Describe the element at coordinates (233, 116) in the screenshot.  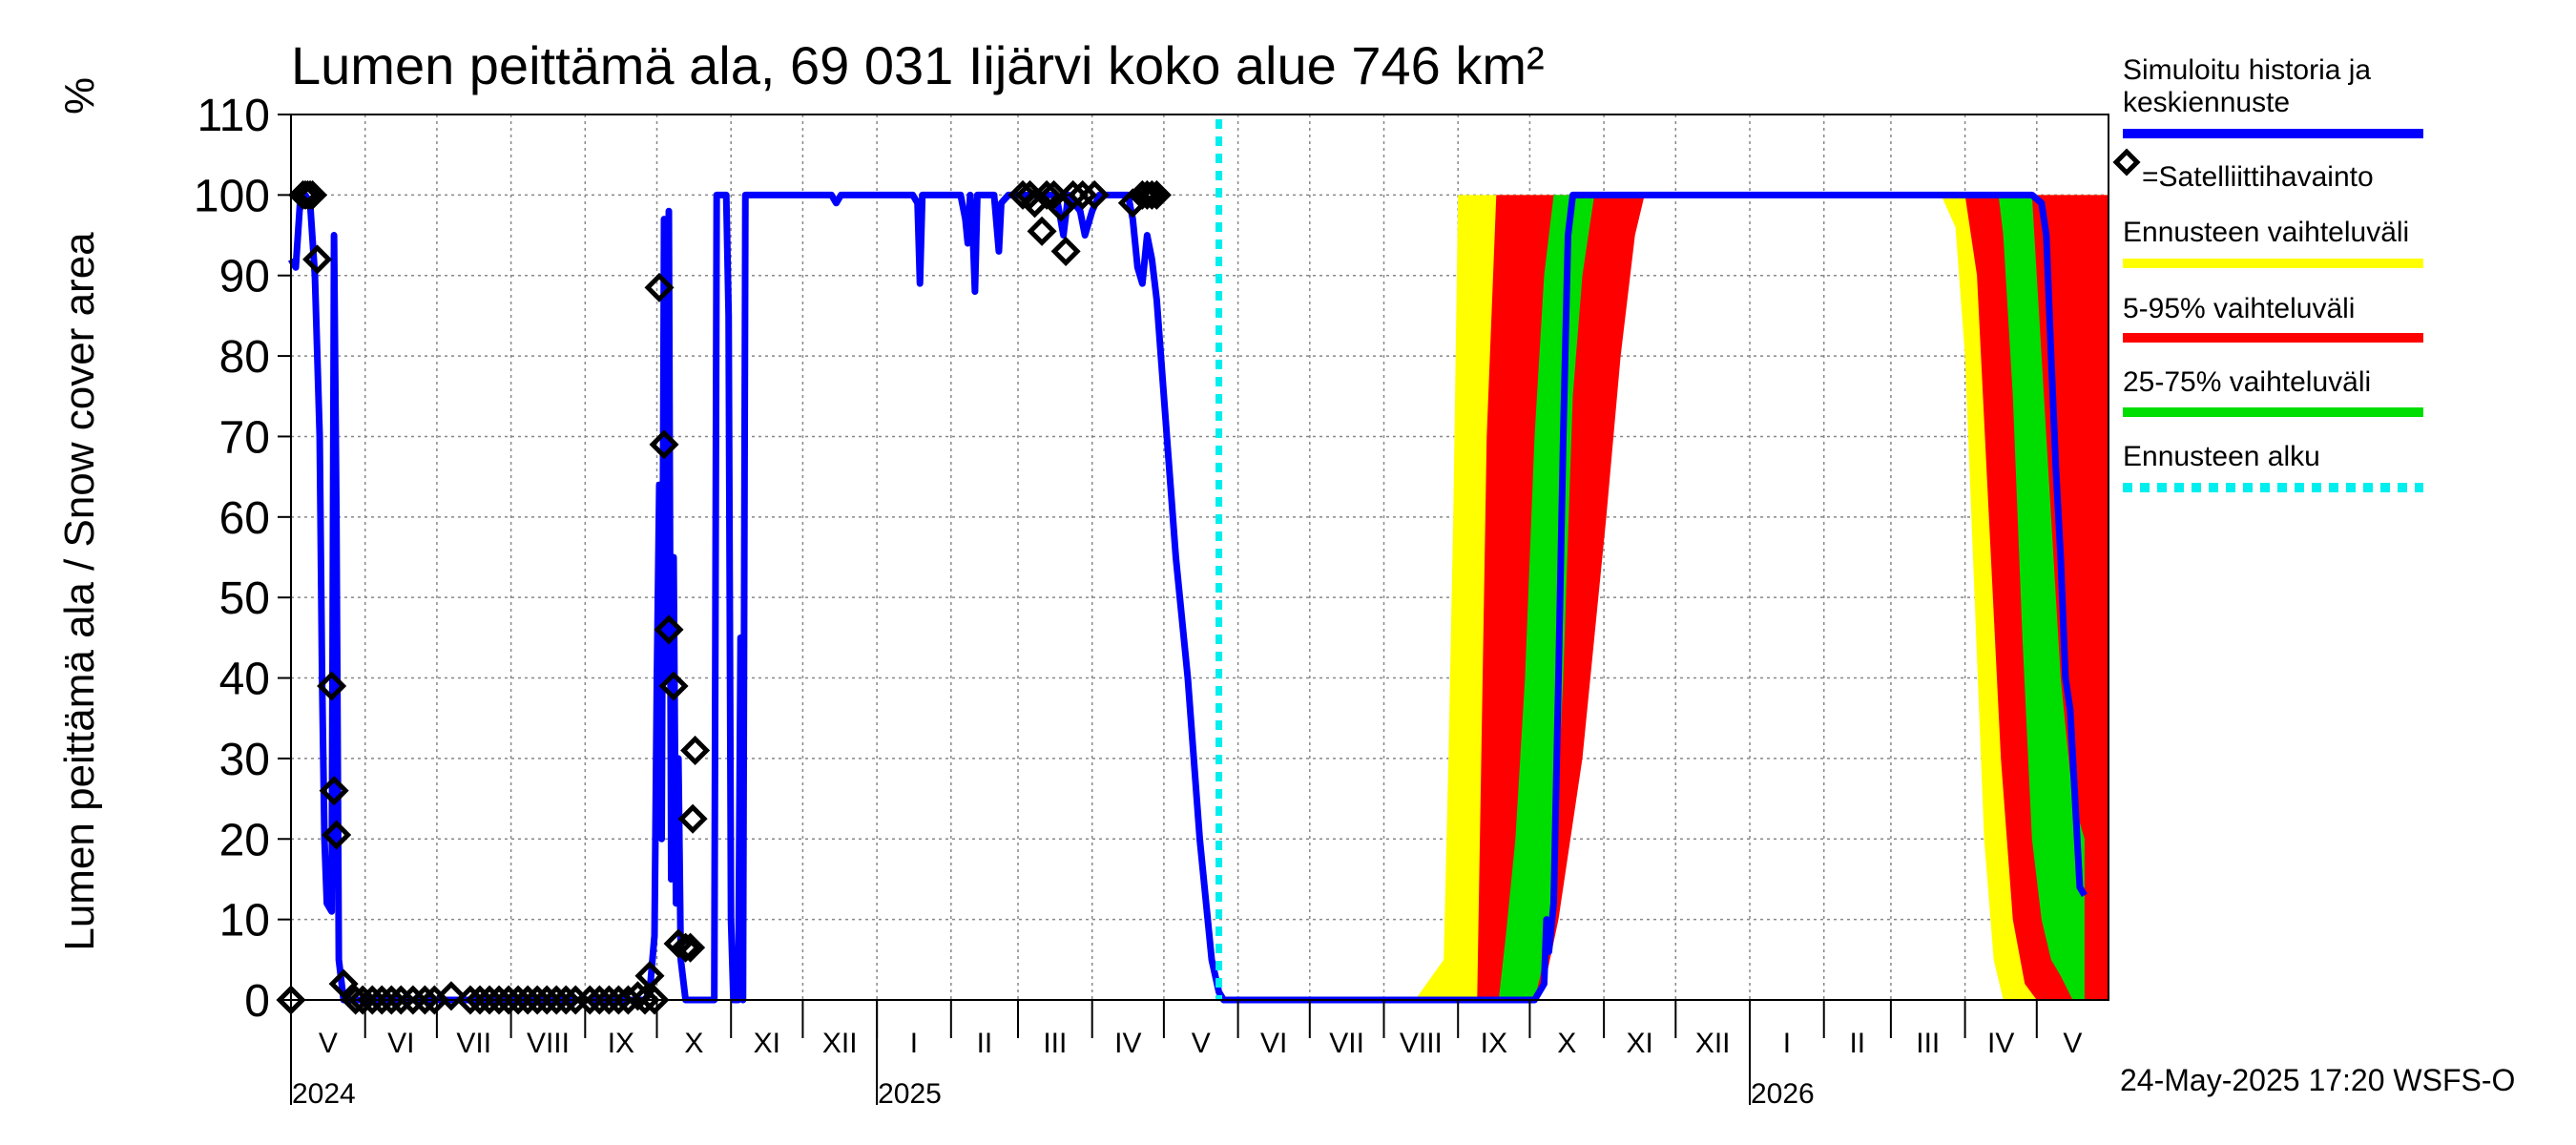
I see `y-tick-label: 110` at that location.